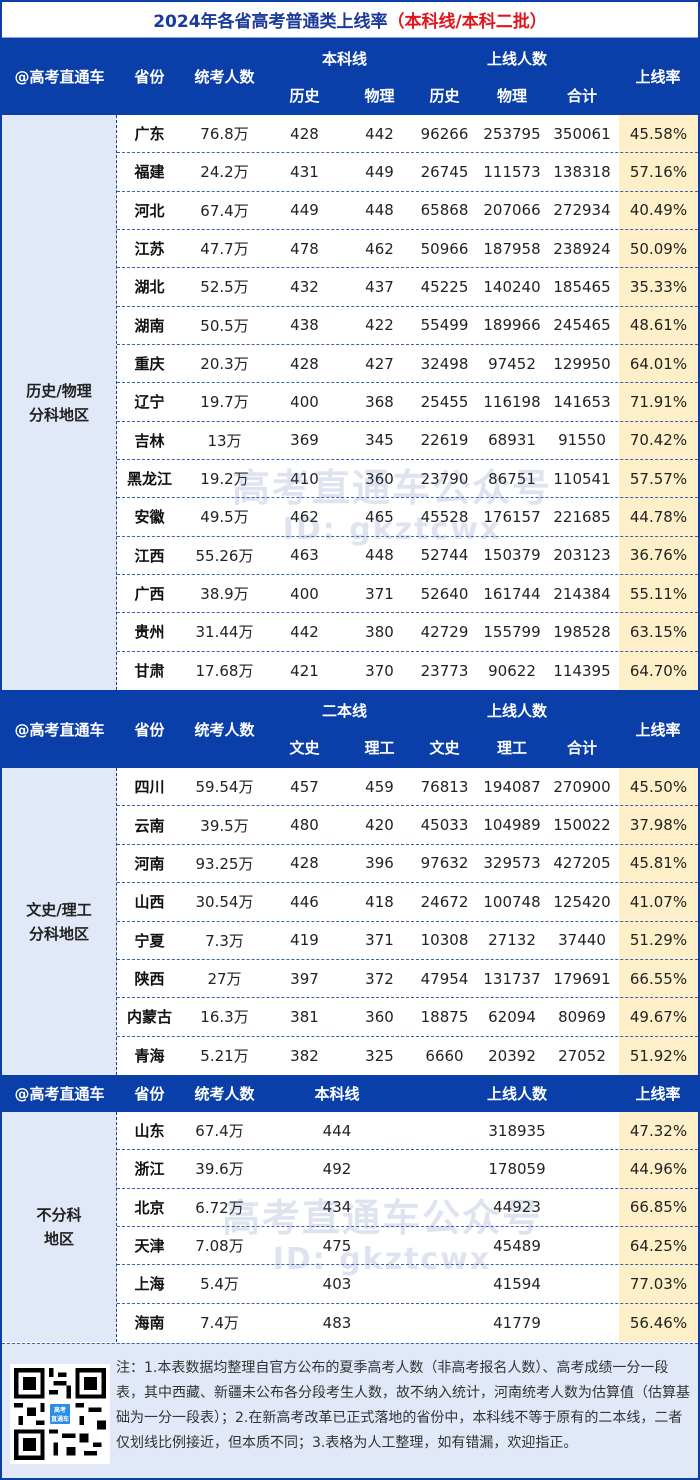 This screenshot has width=700, height=1480. I want to click on table-row: 甘肃 17.68万 421 370 23773 90622 114395 64.70%, so click(407, 671).